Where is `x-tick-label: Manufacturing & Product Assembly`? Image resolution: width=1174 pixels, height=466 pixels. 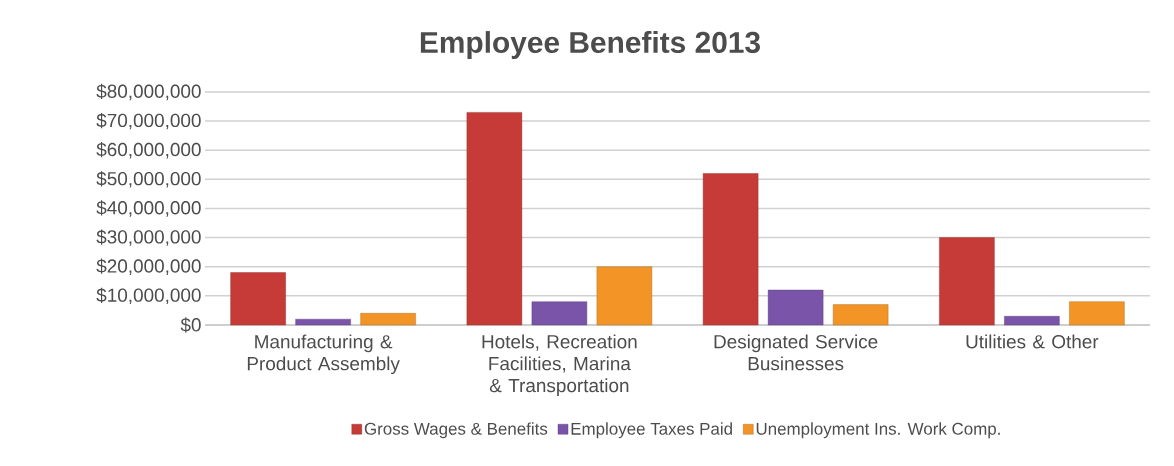 x-tick-label: Manufacturing & Product Assembly is located at coordinates (323, 354).